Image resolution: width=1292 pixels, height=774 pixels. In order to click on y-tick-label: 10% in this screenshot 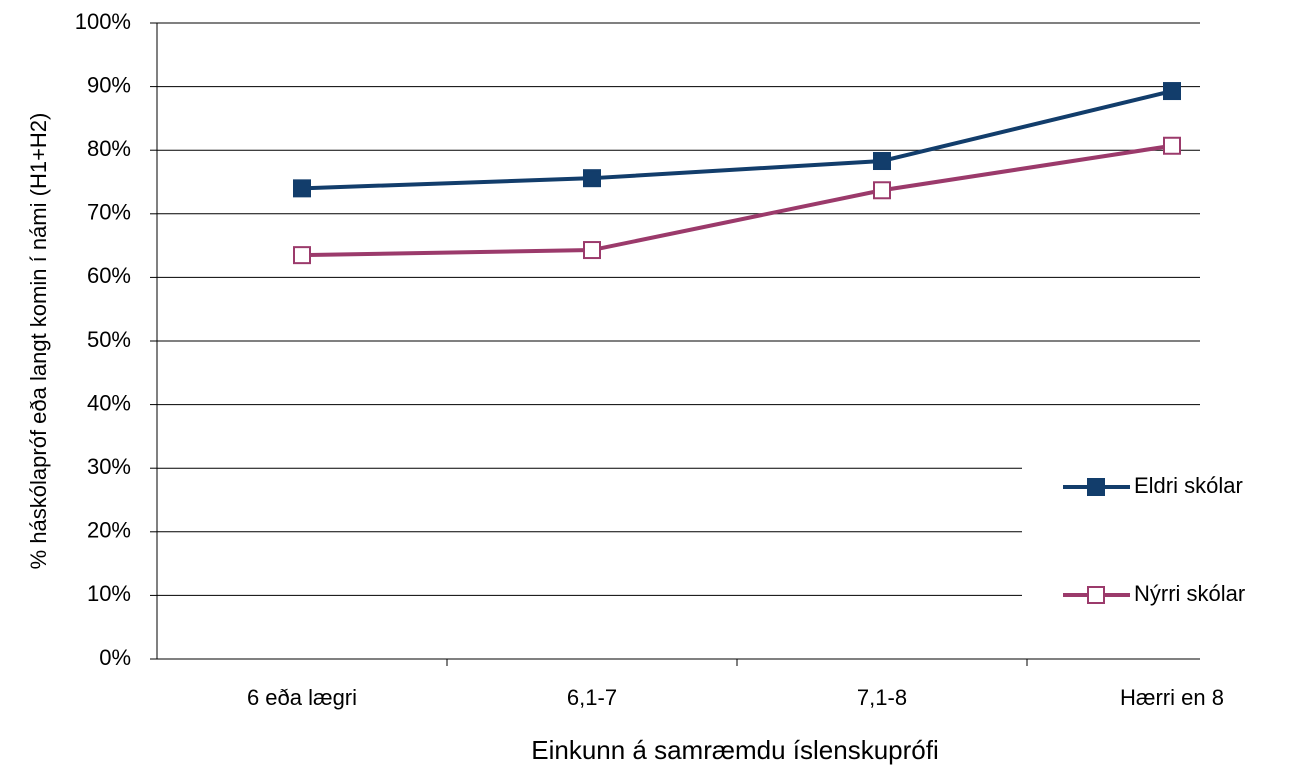, I will do `click(109, 593)`.